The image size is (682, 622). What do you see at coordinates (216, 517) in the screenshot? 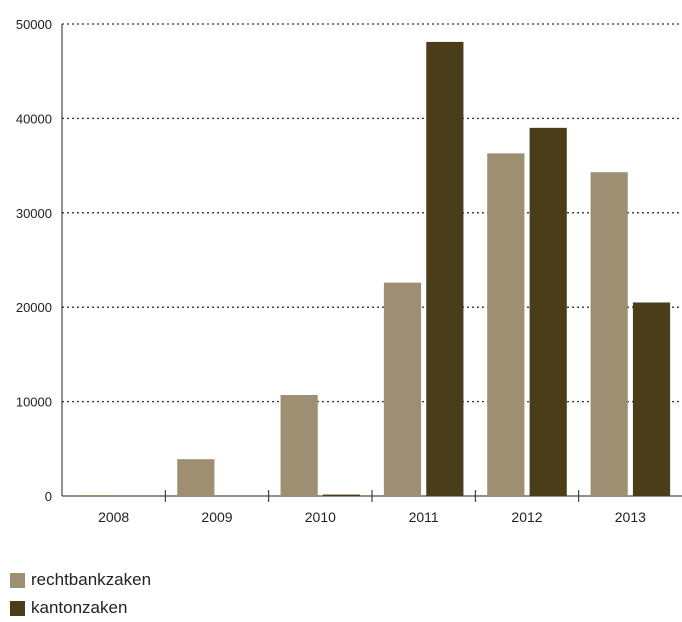
I see `x-tick-label-2009: 2009` at bounding box center [216, 517].